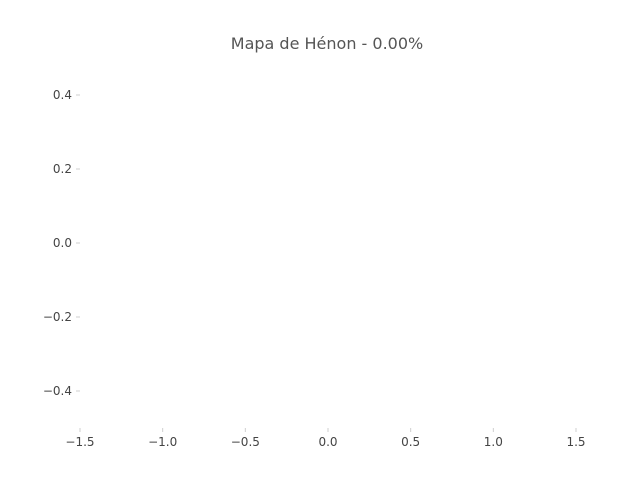  I want to click on x-tick-label: −1.5, so click(79, 442).